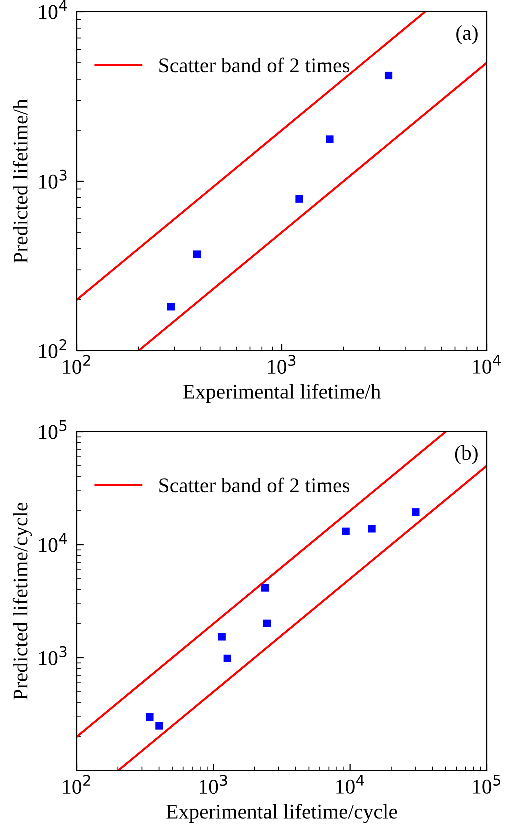  Describe the element at coordinates (466, 455) in the screenshot. I see `annotation: (b)` at that location.